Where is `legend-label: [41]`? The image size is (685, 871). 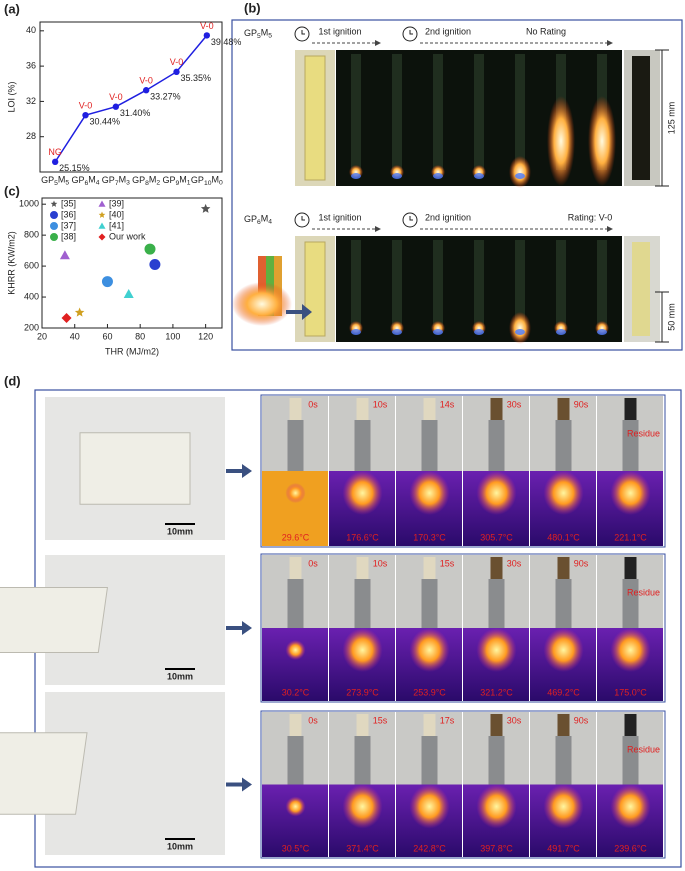
legend-label: [41] is located at coordinates (116, 225).